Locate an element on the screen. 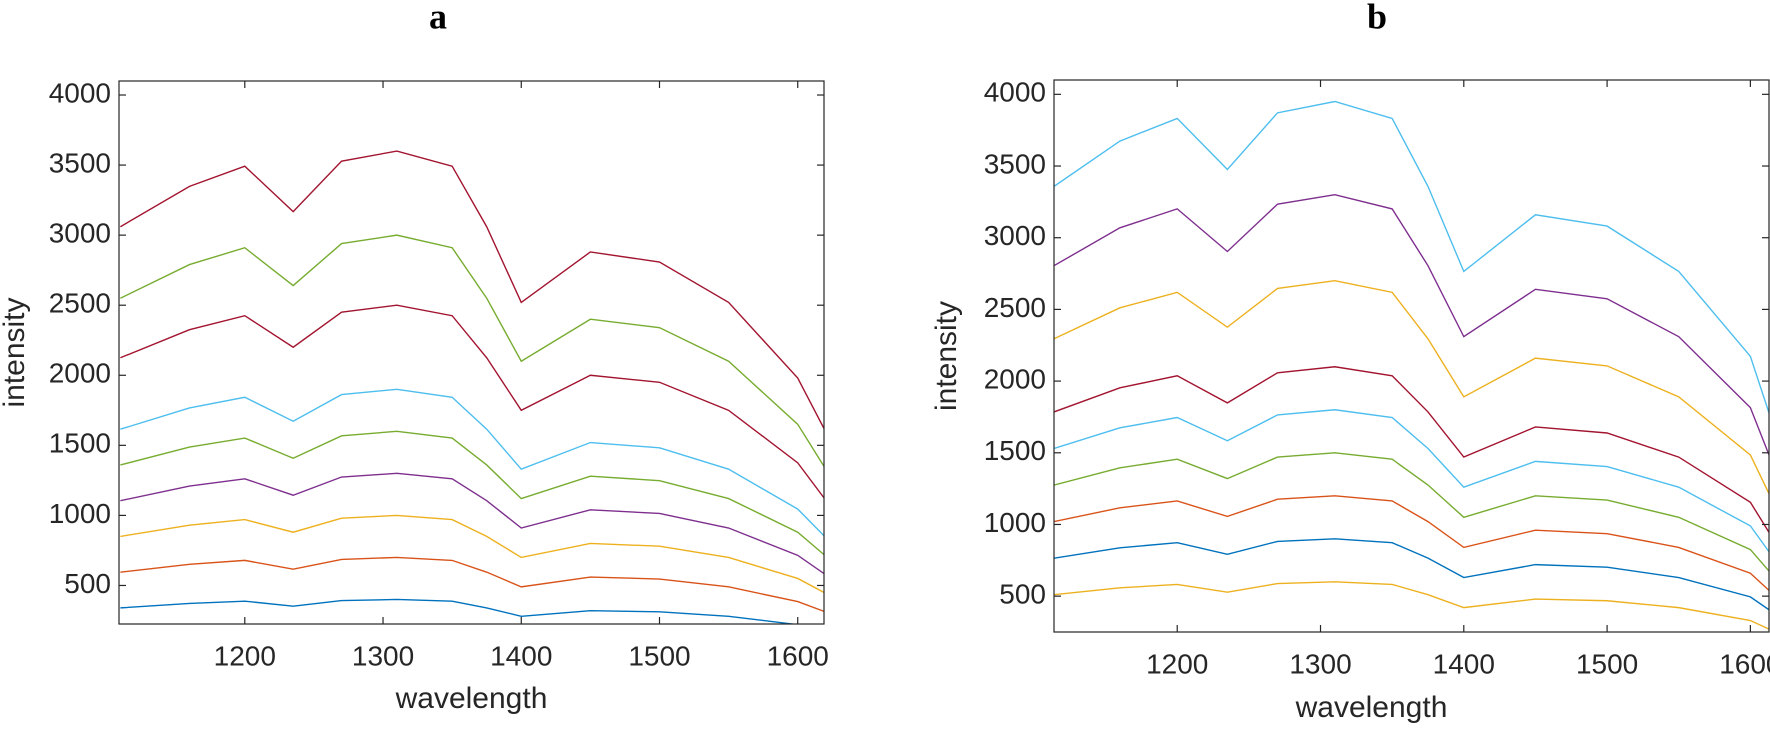 The height and width of the screenshot is (729, 1770). panel-title: a is located at coordinates (438, 18).